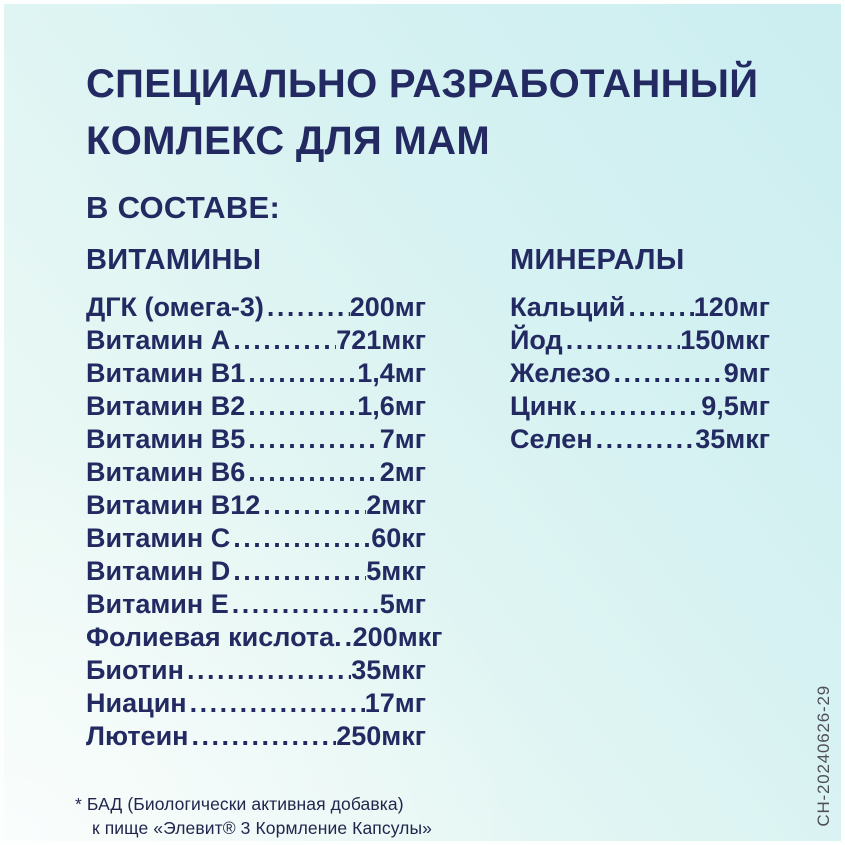 The width and height of the screenshot is (845, 845). Describe the element at coordinates (396, 505) in the screenshot. I see `ingredient-value: 2мкг` at that location.